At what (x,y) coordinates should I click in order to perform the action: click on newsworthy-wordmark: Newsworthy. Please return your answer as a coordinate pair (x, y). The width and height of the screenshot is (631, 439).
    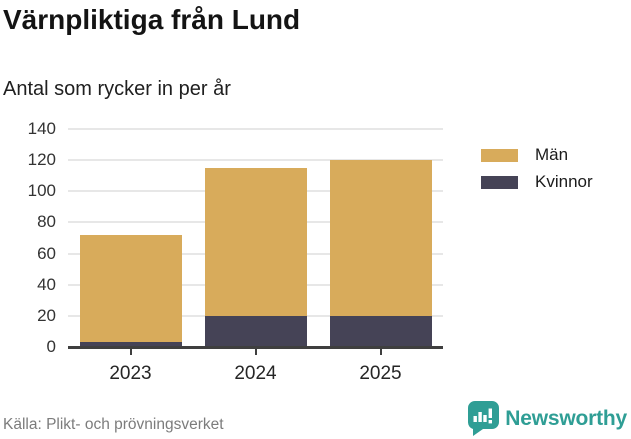
    Looking at the image, I should click on (566, 418).